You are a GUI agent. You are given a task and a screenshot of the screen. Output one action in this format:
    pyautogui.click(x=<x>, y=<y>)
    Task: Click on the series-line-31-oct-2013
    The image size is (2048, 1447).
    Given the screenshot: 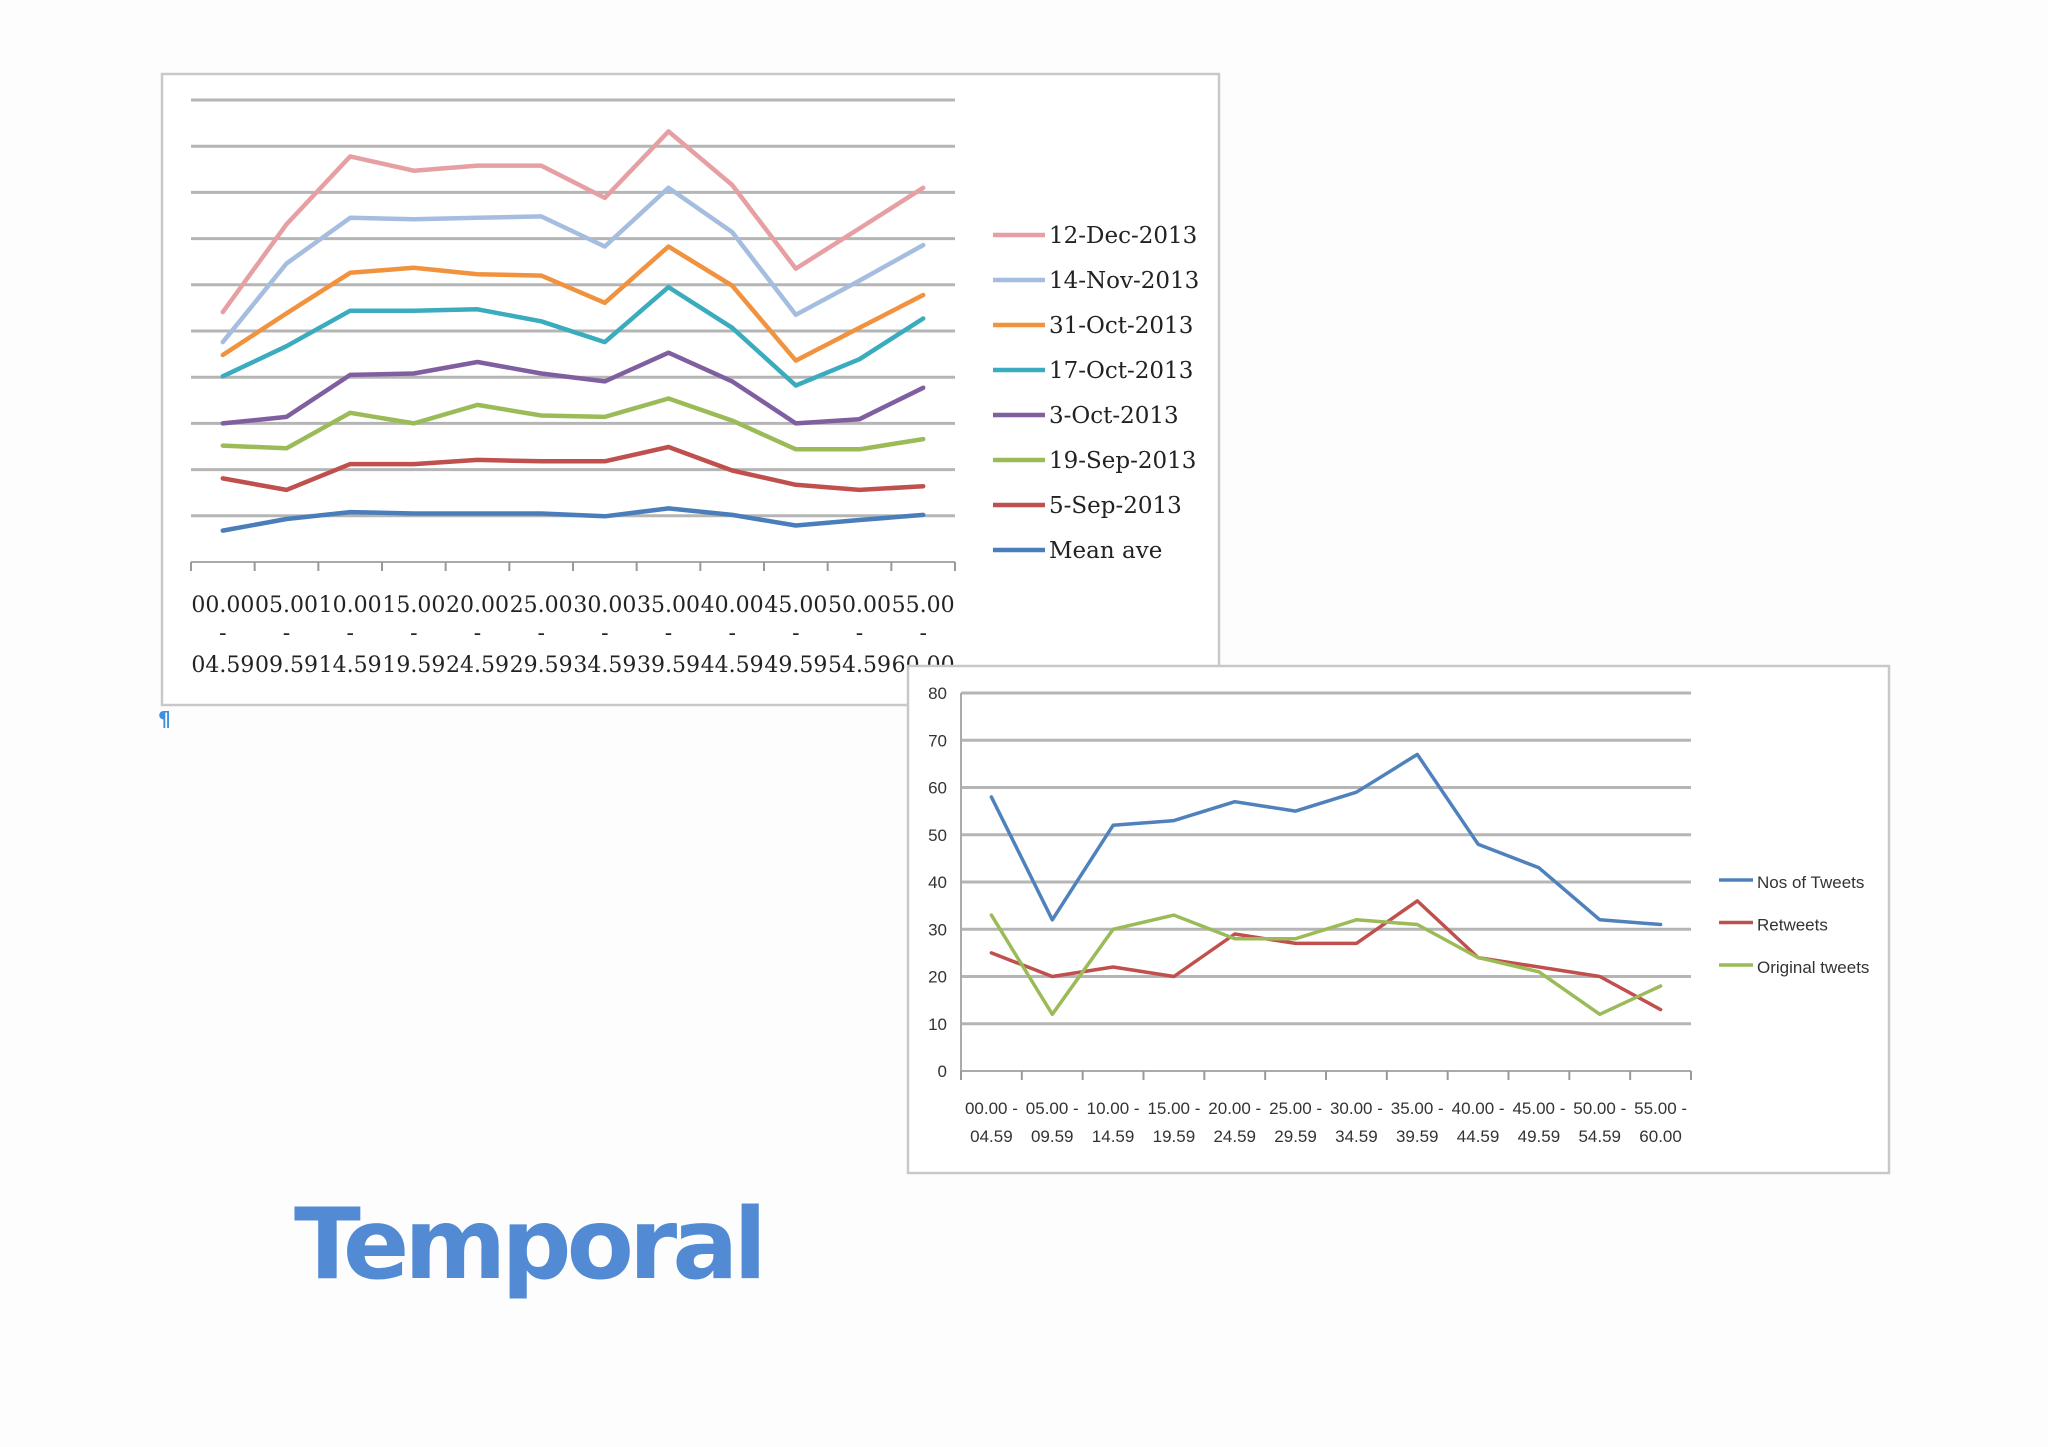 What is the action you would take?
    pyautogui.click(x=573, y=303)
    